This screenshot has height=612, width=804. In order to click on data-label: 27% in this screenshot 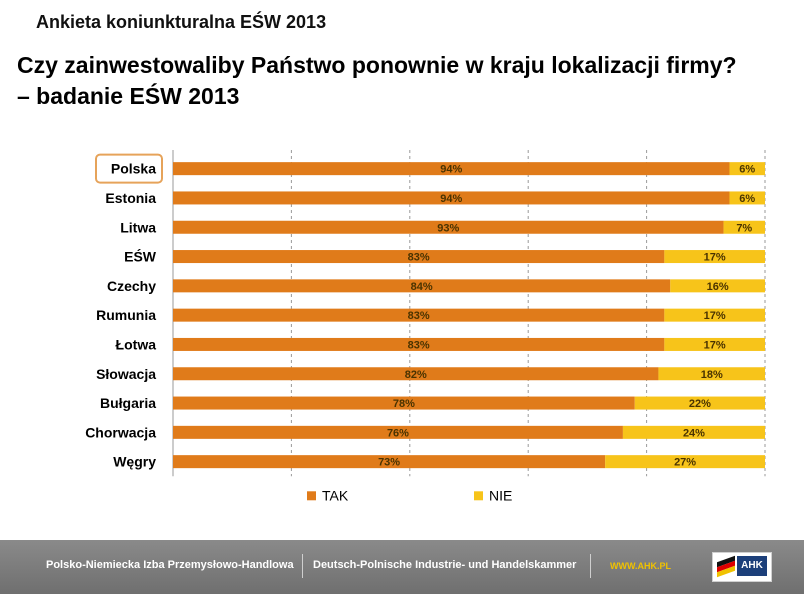, I will do `click(685, 463)`.